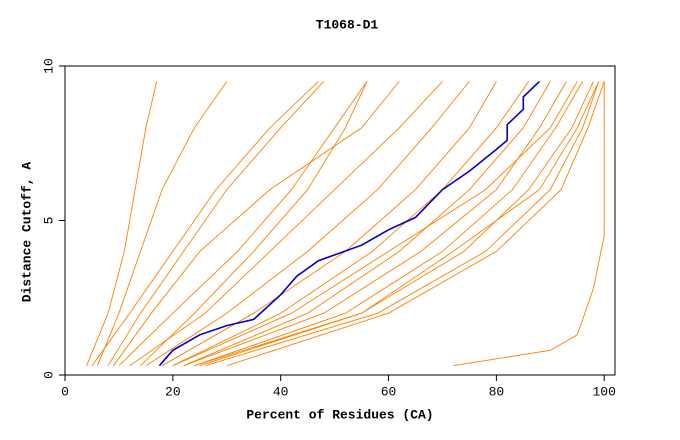 The image size is (680, 440). I want to click on chart-title: T1068-D1, so click(347, 24).